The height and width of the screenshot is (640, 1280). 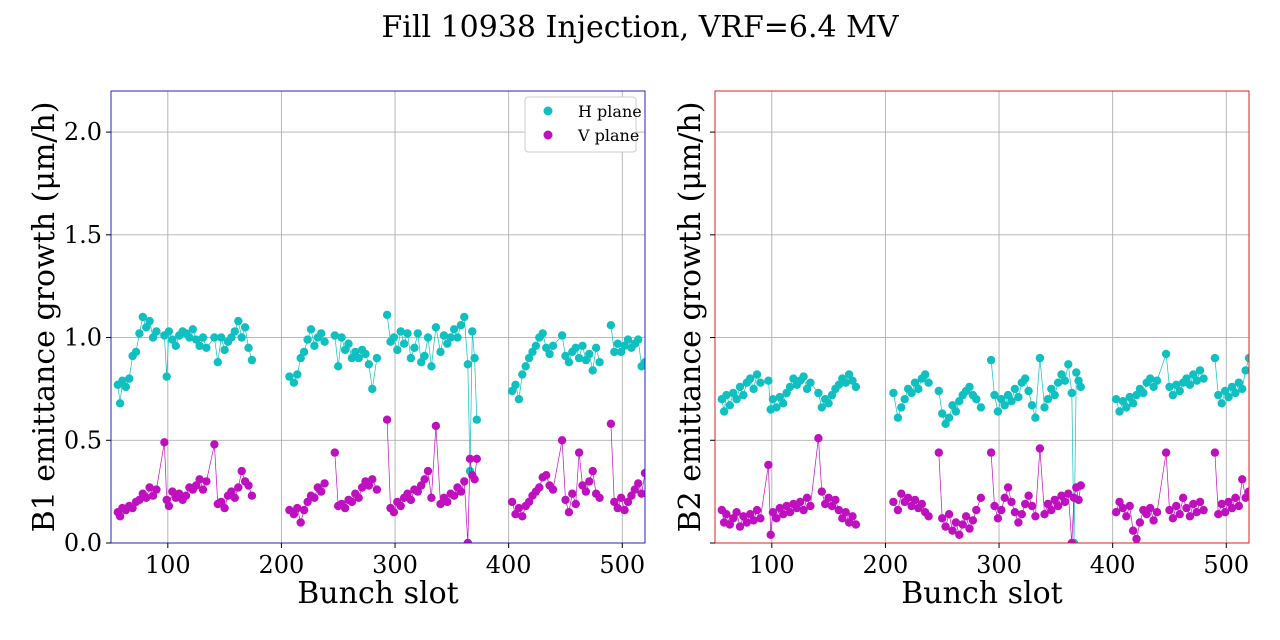 What do you see at coordinates (640, 27) in the screenshot?
I see `figure-title: Fill 10938 Injection, VRF=6.4 MV` at bounding box center [640, 27].